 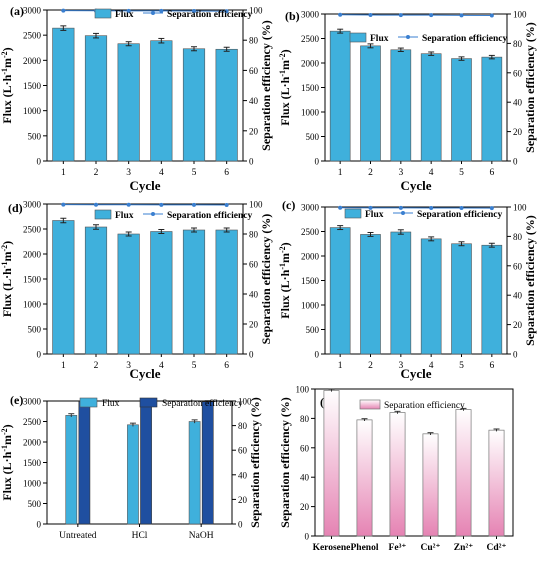 What do you see at coordinates (365, 548) in the screenshot?
I see `x-tick-label: Phenol` at bounding box center [365, 548].